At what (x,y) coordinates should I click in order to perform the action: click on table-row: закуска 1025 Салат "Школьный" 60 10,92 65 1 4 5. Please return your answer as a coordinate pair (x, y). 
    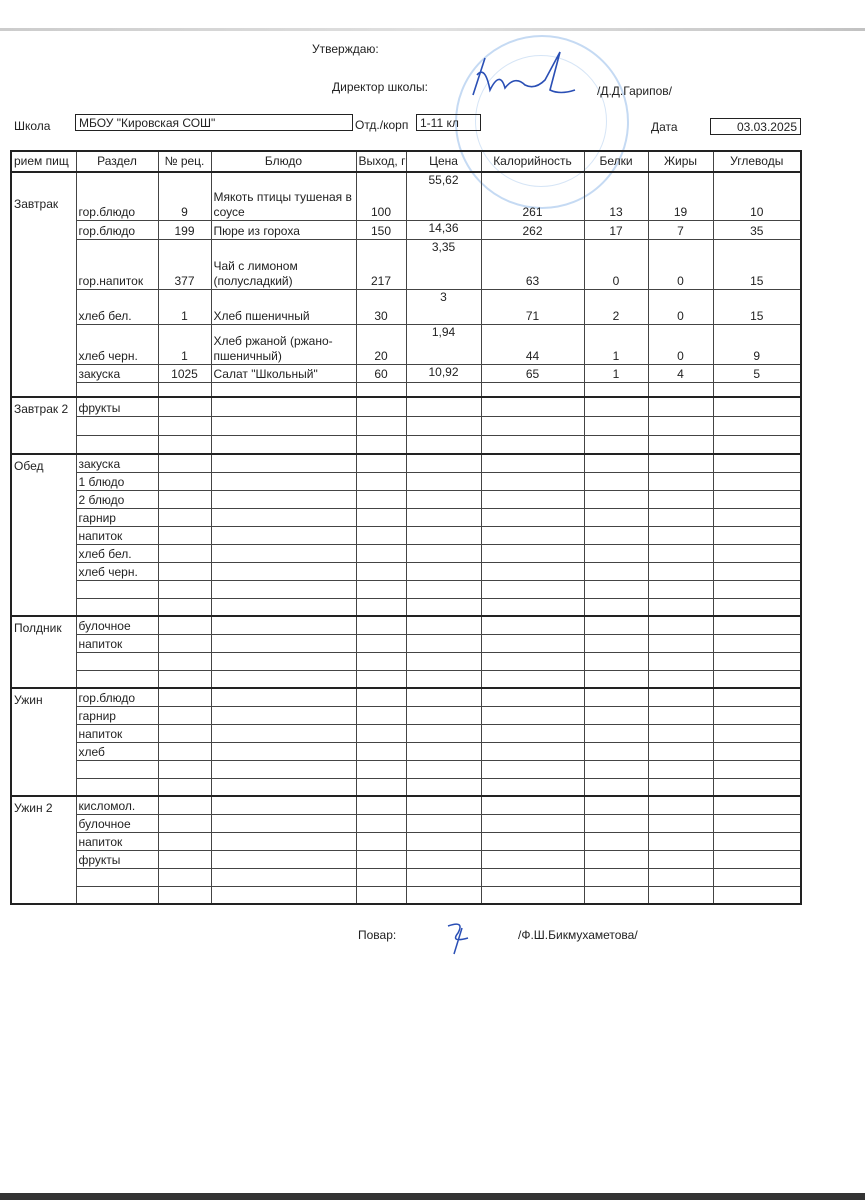
    Looking at the image, I should click on (406, 373).